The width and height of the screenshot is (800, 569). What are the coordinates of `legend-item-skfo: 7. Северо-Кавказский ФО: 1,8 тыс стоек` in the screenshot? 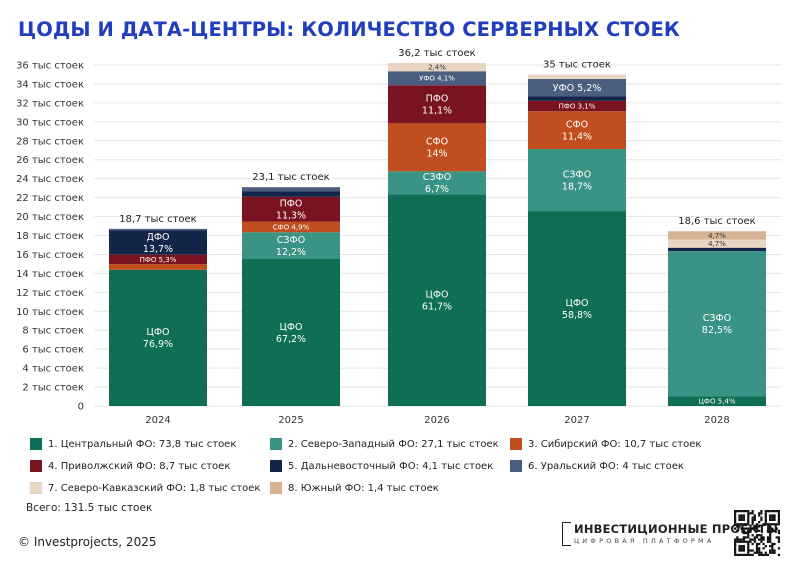 It's located at (145, 488).